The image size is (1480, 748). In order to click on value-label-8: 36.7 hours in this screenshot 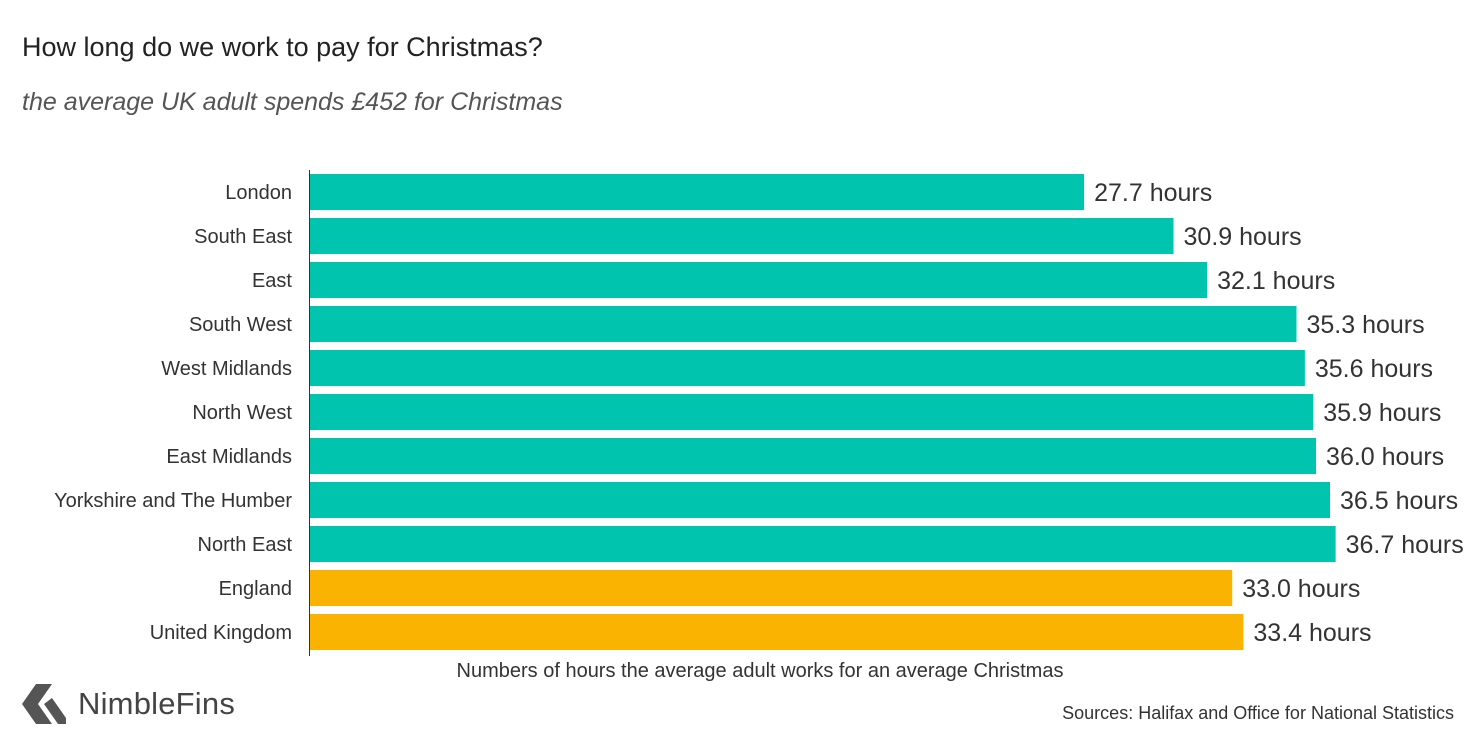, I will do `click(1405, 545)`.